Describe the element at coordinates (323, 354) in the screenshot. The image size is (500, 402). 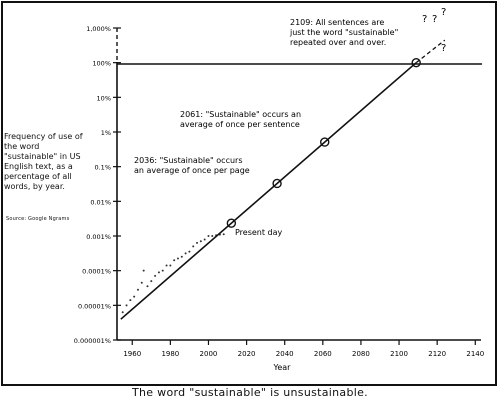
I see `x-tick-label: 2060` at that location.